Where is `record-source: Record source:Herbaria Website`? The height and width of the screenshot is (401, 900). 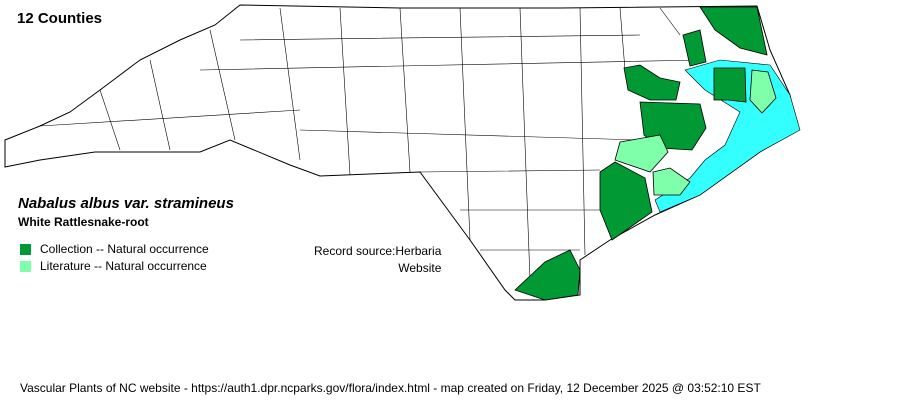 record-source: Record source:Herbaria Website is located at coordinates (377, 260).